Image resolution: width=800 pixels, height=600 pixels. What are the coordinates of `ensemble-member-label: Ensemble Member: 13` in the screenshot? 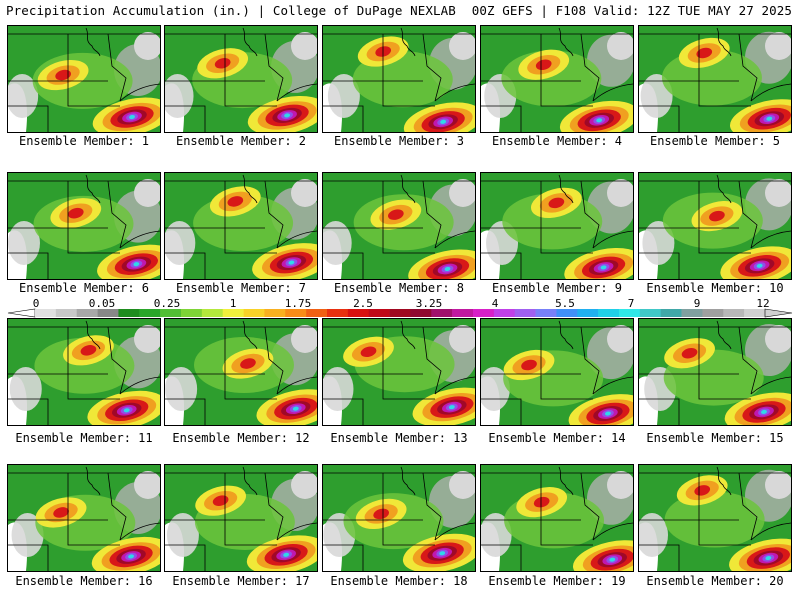 It's located at (399, 438).